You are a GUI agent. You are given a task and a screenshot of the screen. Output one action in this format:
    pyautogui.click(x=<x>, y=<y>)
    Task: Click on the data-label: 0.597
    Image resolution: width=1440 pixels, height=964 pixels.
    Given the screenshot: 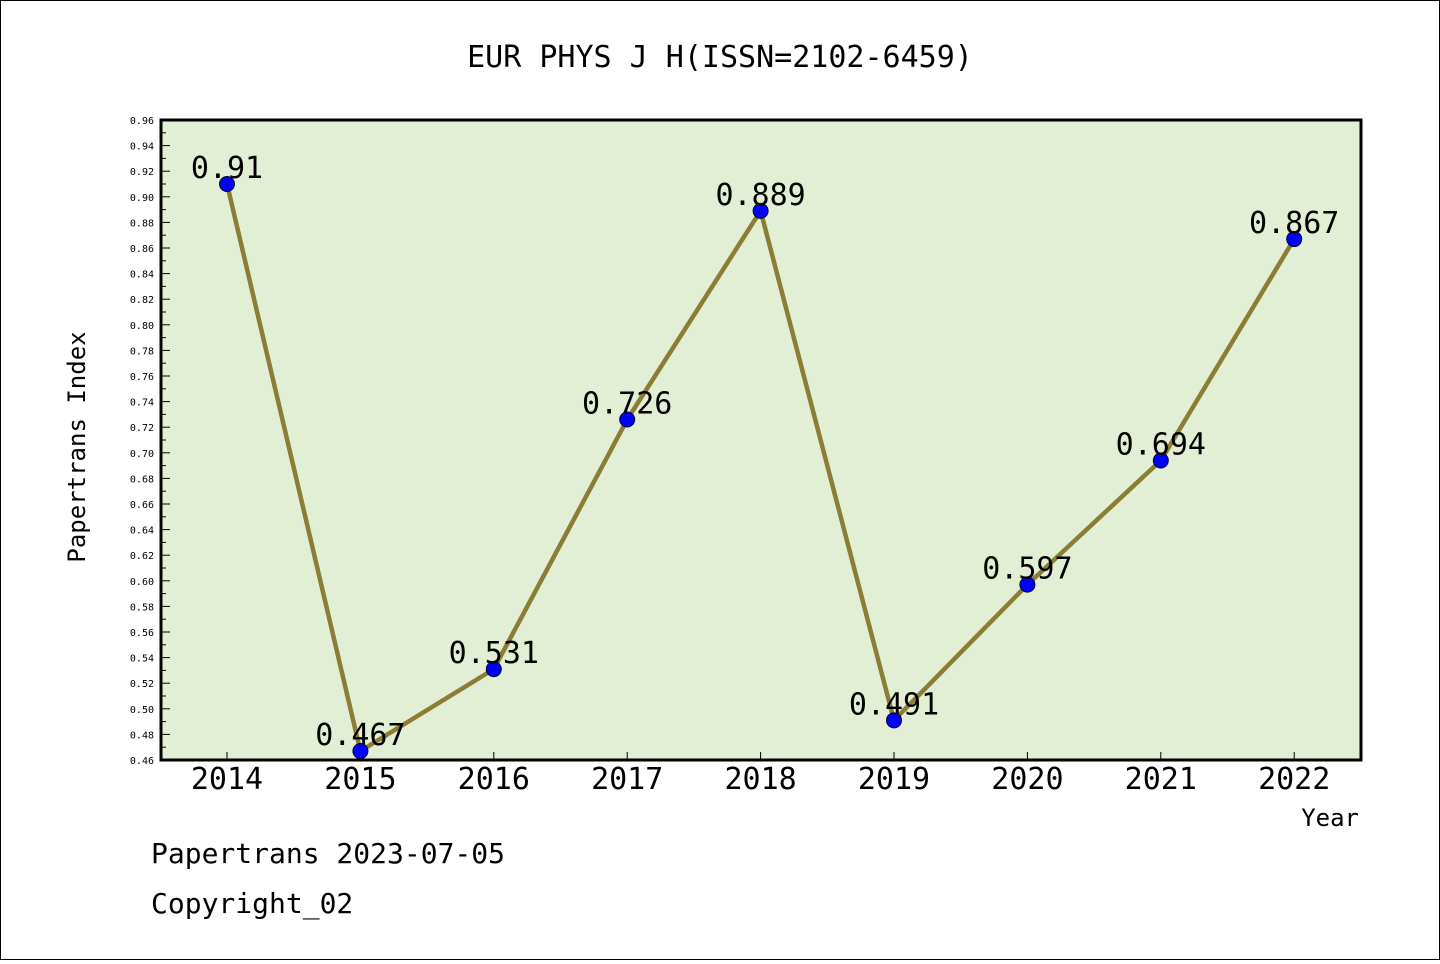 What is the action you would take?
    pyautogui.click(x=1027, y=569)
    